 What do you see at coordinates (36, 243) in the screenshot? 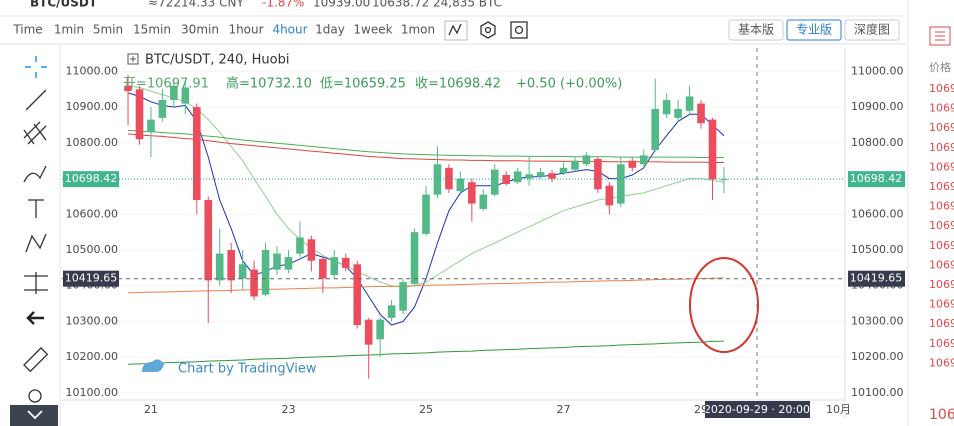
I see `pattern-tool` at bounding box center [36, 243].